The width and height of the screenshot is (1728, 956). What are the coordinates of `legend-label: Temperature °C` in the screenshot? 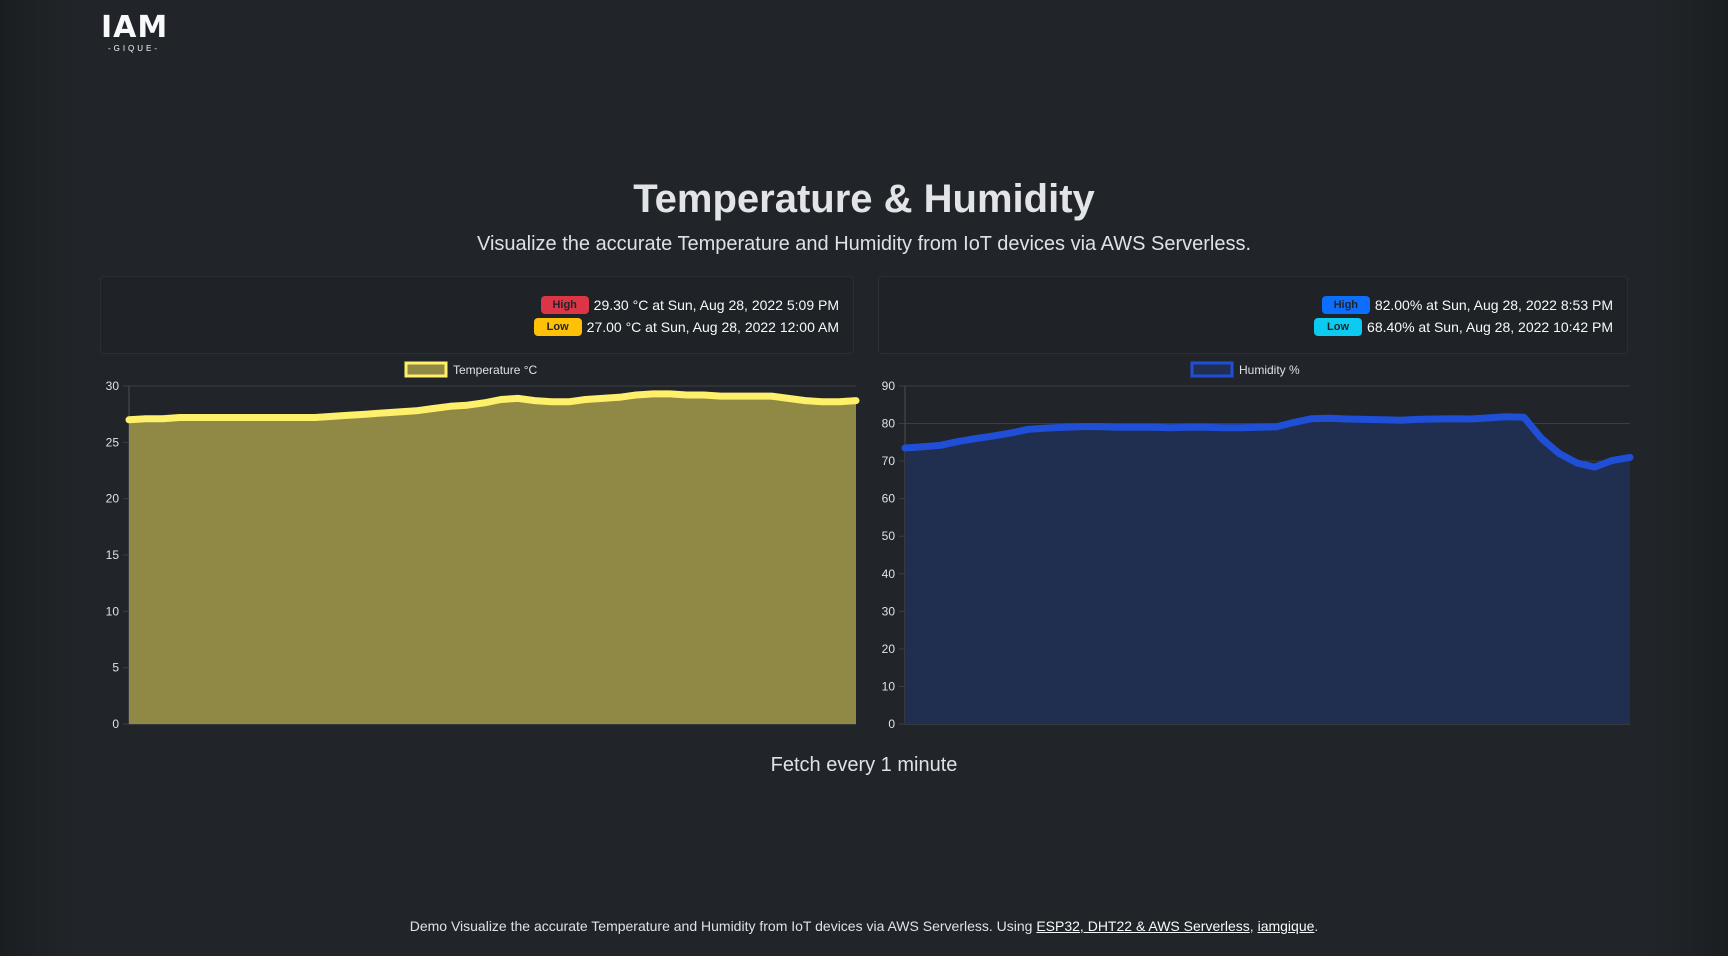 It's located at (495, 370).